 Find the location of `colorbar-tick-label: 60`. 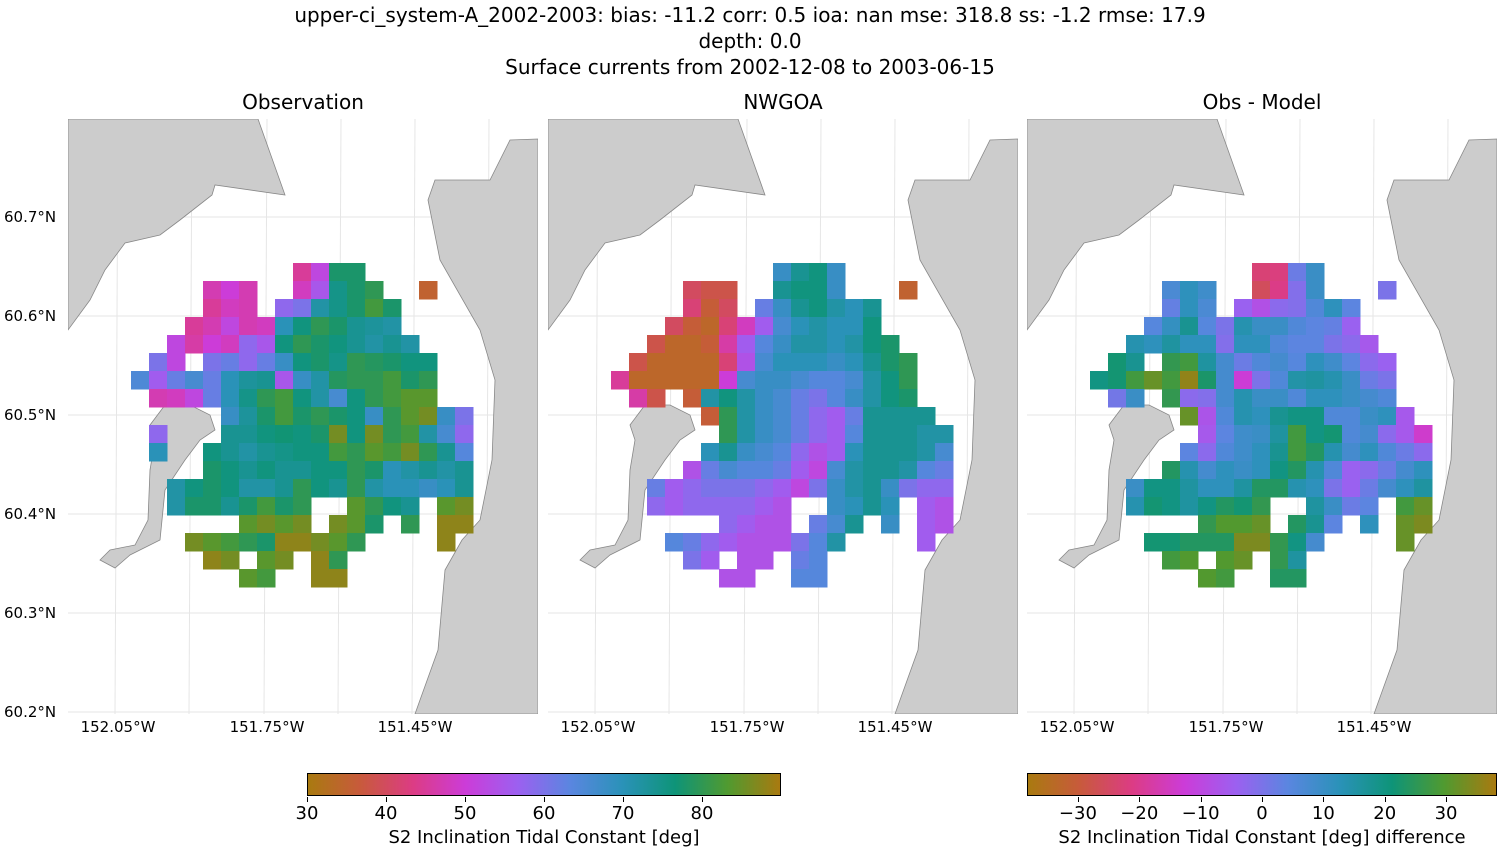

colorbar-tick-label: 60 is located at coordinates (544, 813).